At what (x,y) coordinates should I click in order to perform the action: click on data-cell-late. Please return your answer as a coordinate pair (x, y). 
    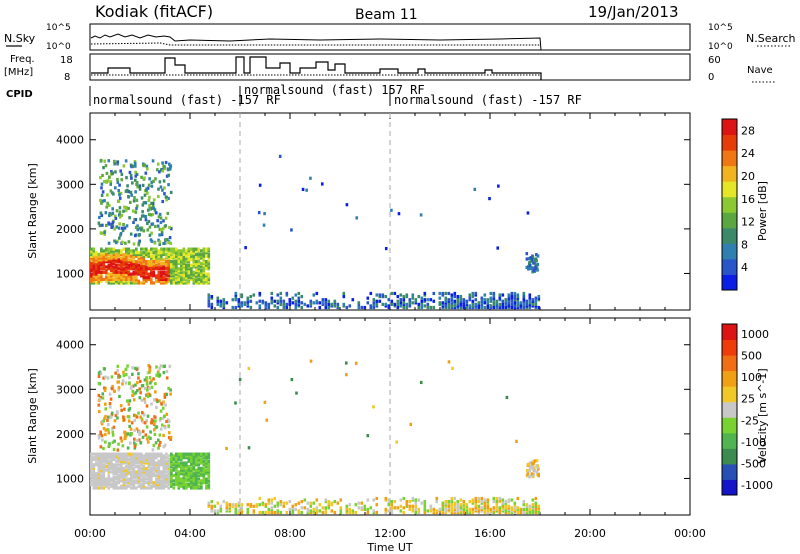
    Looking at the image, I should click on (533, 263).